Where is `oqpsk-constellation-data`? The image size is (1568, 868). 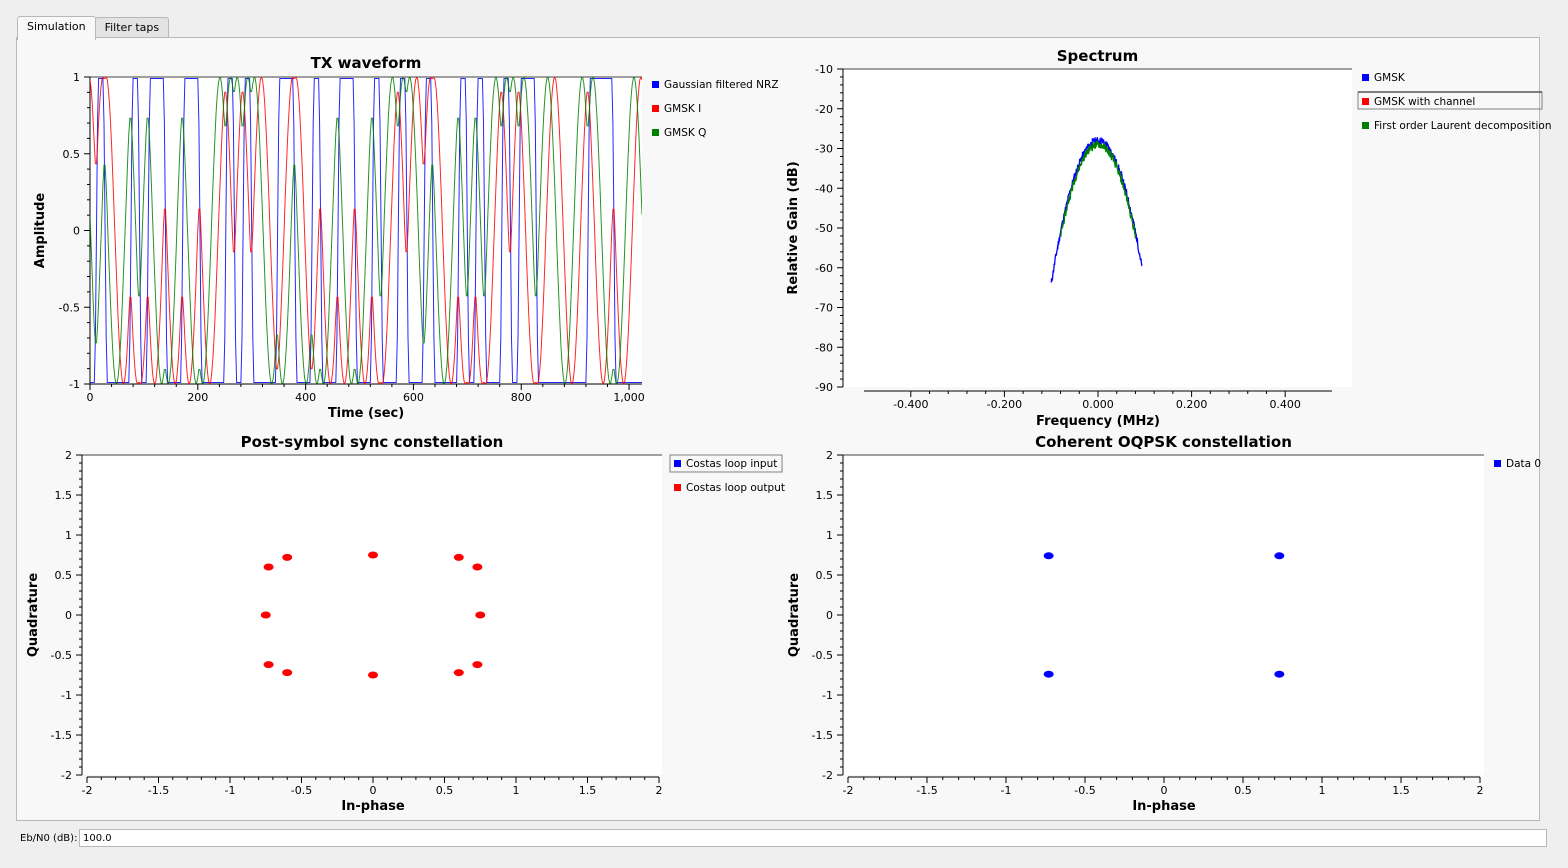
oqpsk-constellation-data is located at coordinates (1164, 615).